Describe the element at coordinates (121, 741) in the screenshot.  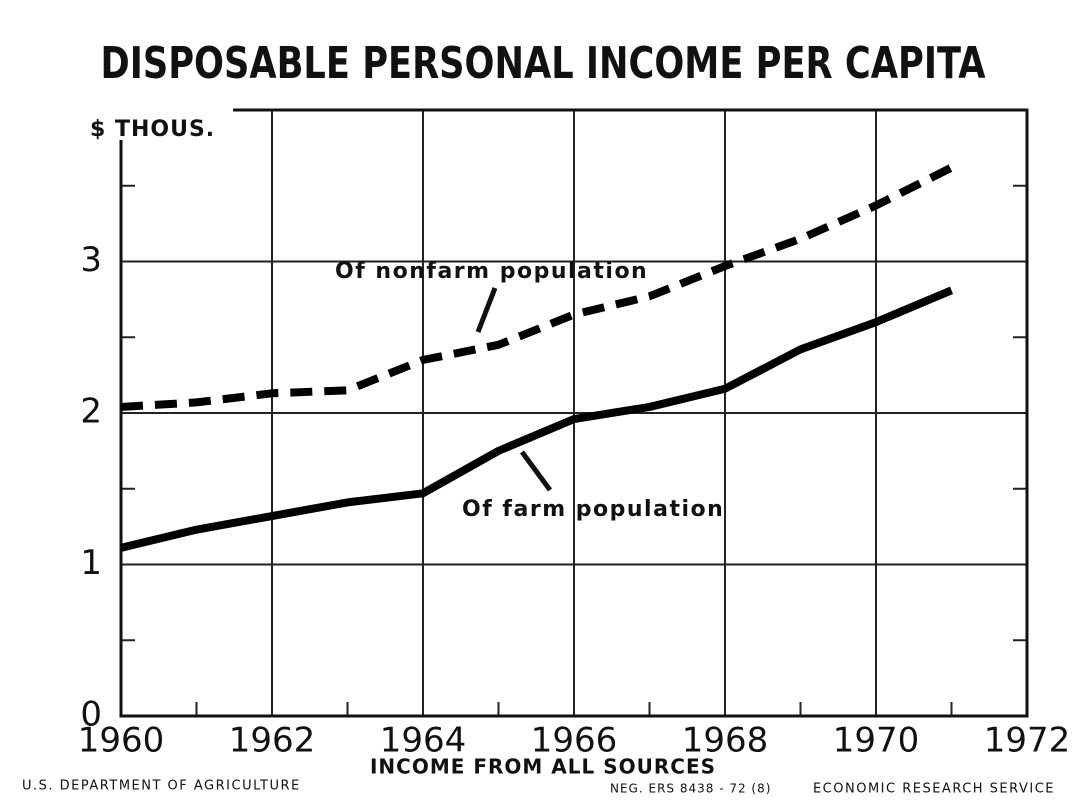
I see `x-tick-label: 1960` at that location.